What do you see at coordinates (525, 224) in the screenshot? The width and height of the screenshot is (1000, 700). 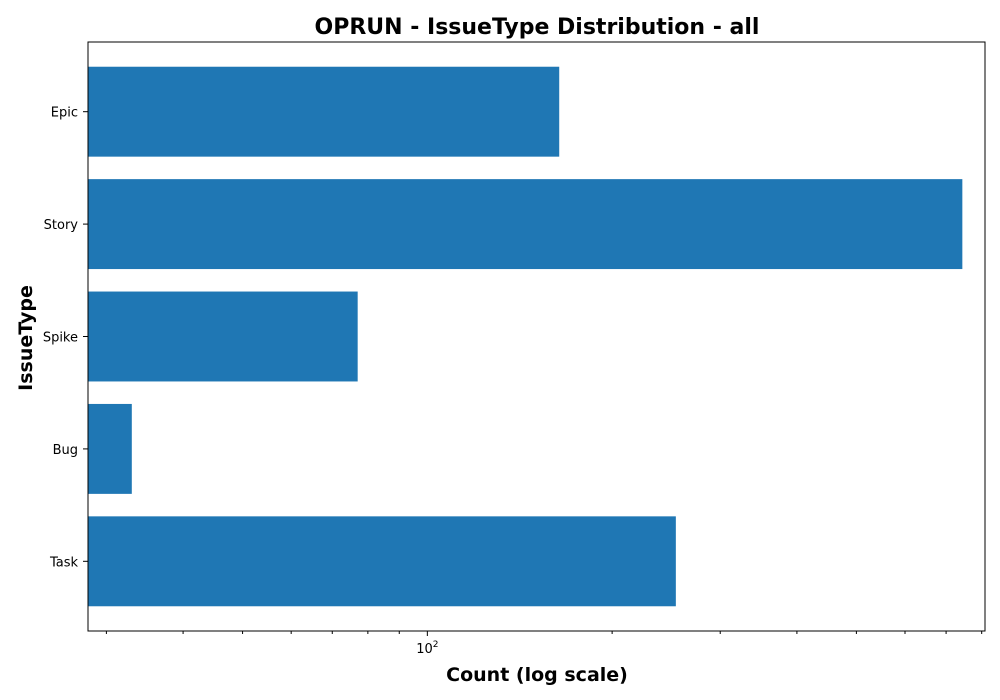 I see `bar-story` at bounding box center [525, 224].